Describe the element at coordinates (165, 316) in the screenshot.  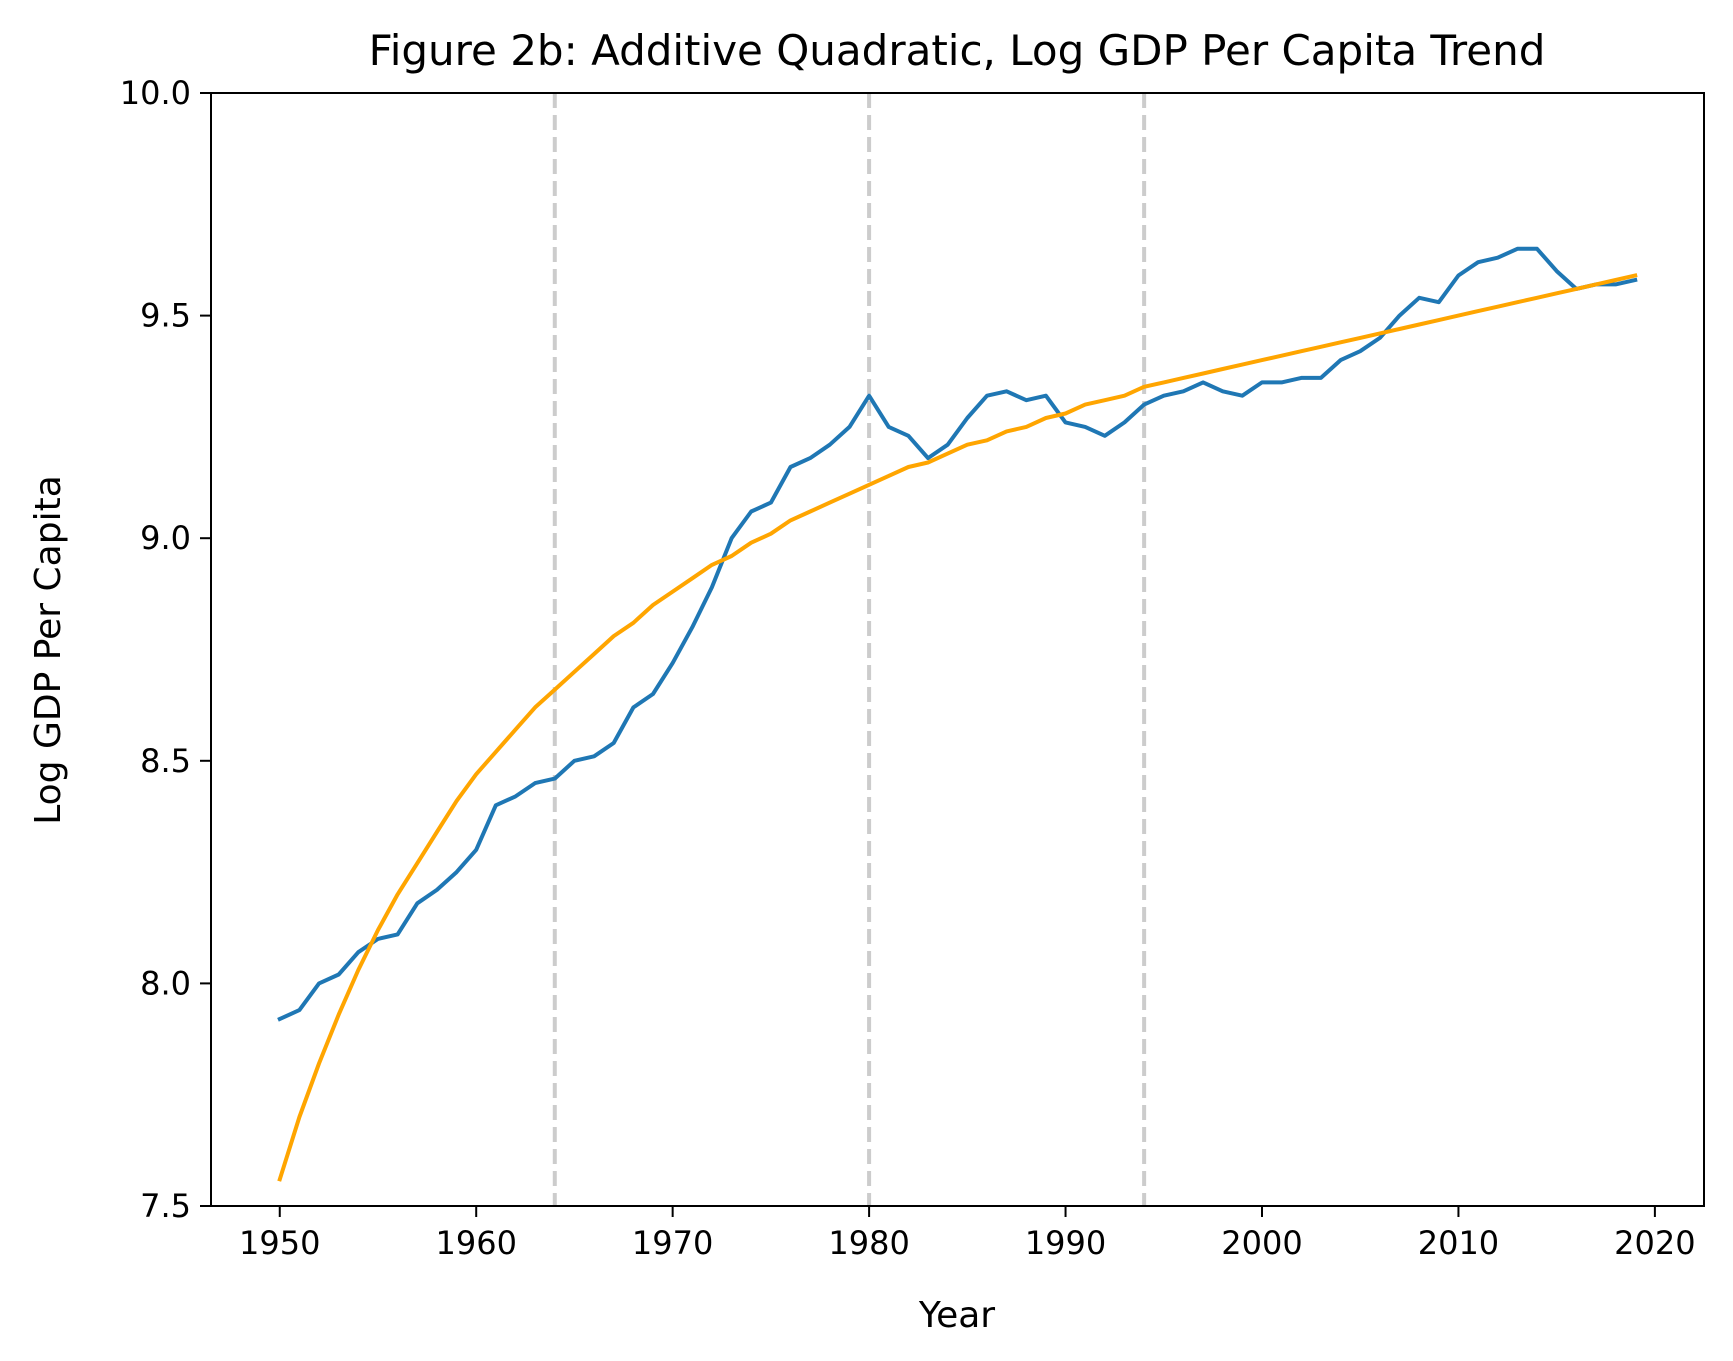
I see `y-tick-label-4: 9.5` at that location.